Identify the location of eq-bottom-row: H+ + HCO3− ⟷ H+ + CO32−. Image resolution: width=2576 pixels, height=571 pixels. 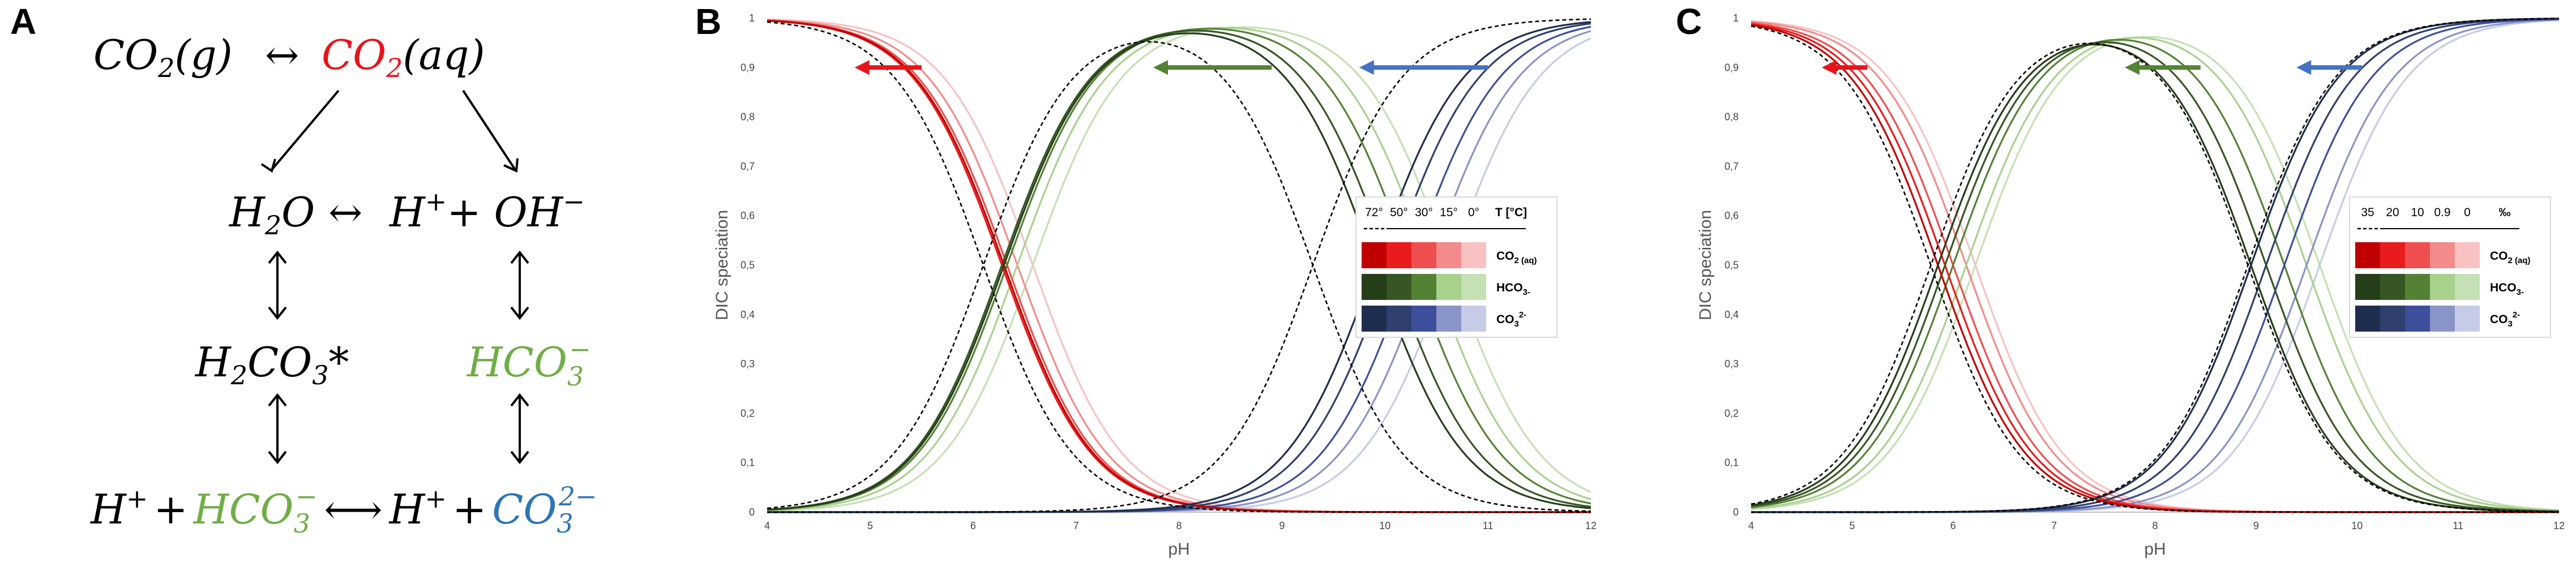
(343, 510).